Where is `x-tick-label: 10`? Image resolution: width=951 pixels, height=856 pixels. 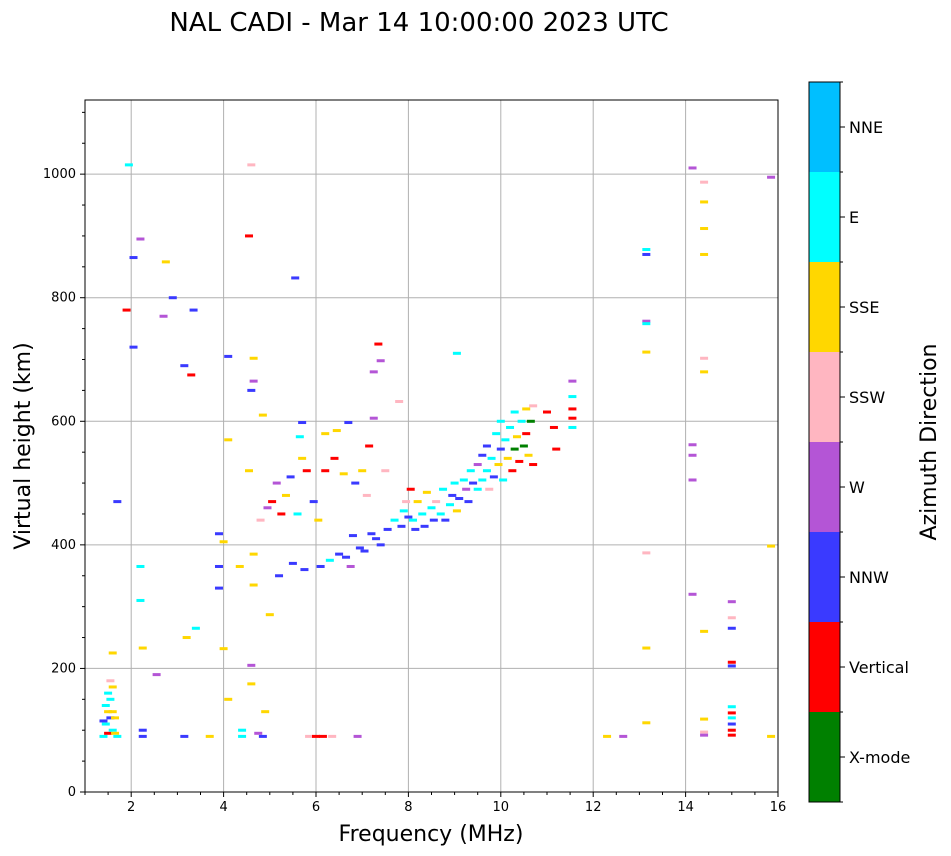 x-tick-label: 10 is located at coordinates (501, 807).